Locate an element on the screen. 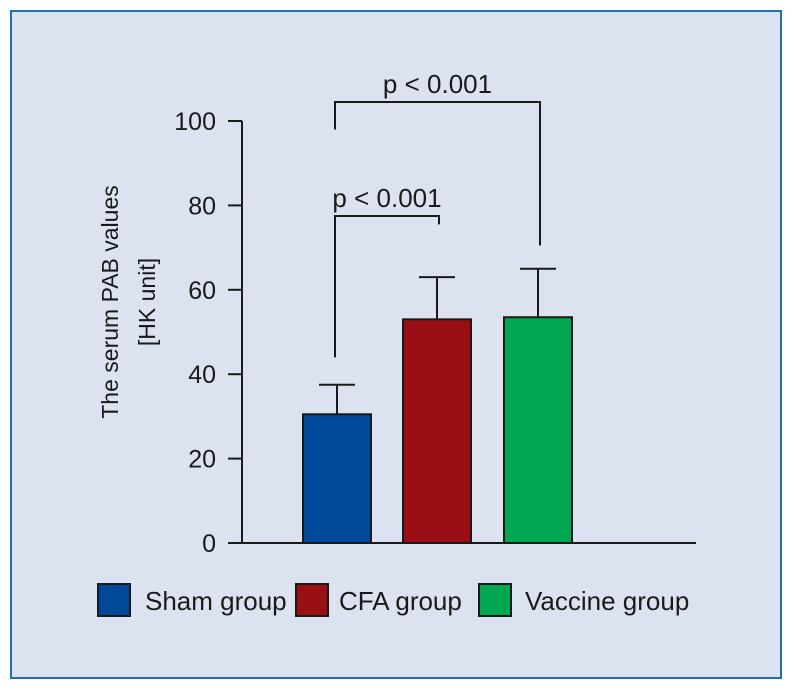 The image size is (794, 691). y-tick-label: 0 is located at coordinates (209, 544).